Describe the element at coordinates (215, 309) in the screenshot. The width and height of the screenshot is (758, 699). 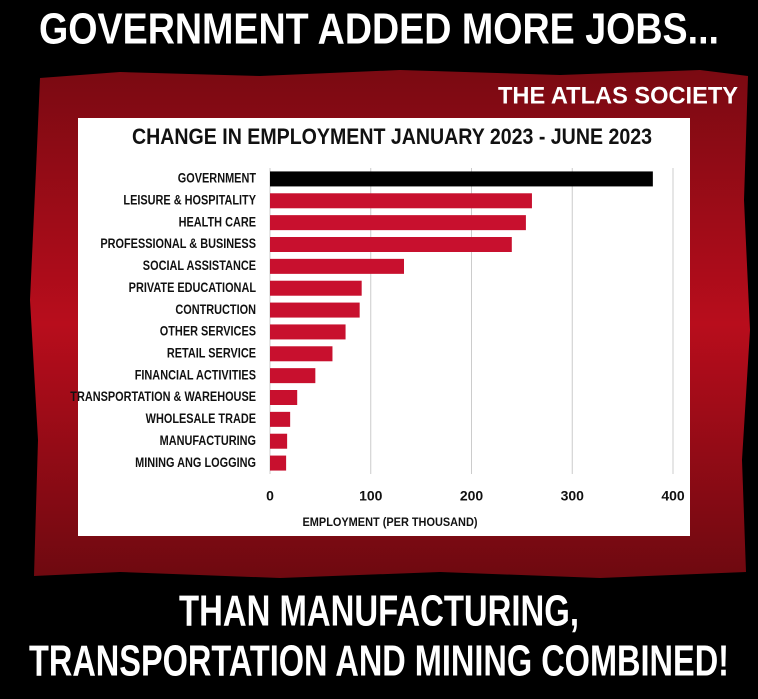
I see `category-label: CONTRUCTION` at that location.